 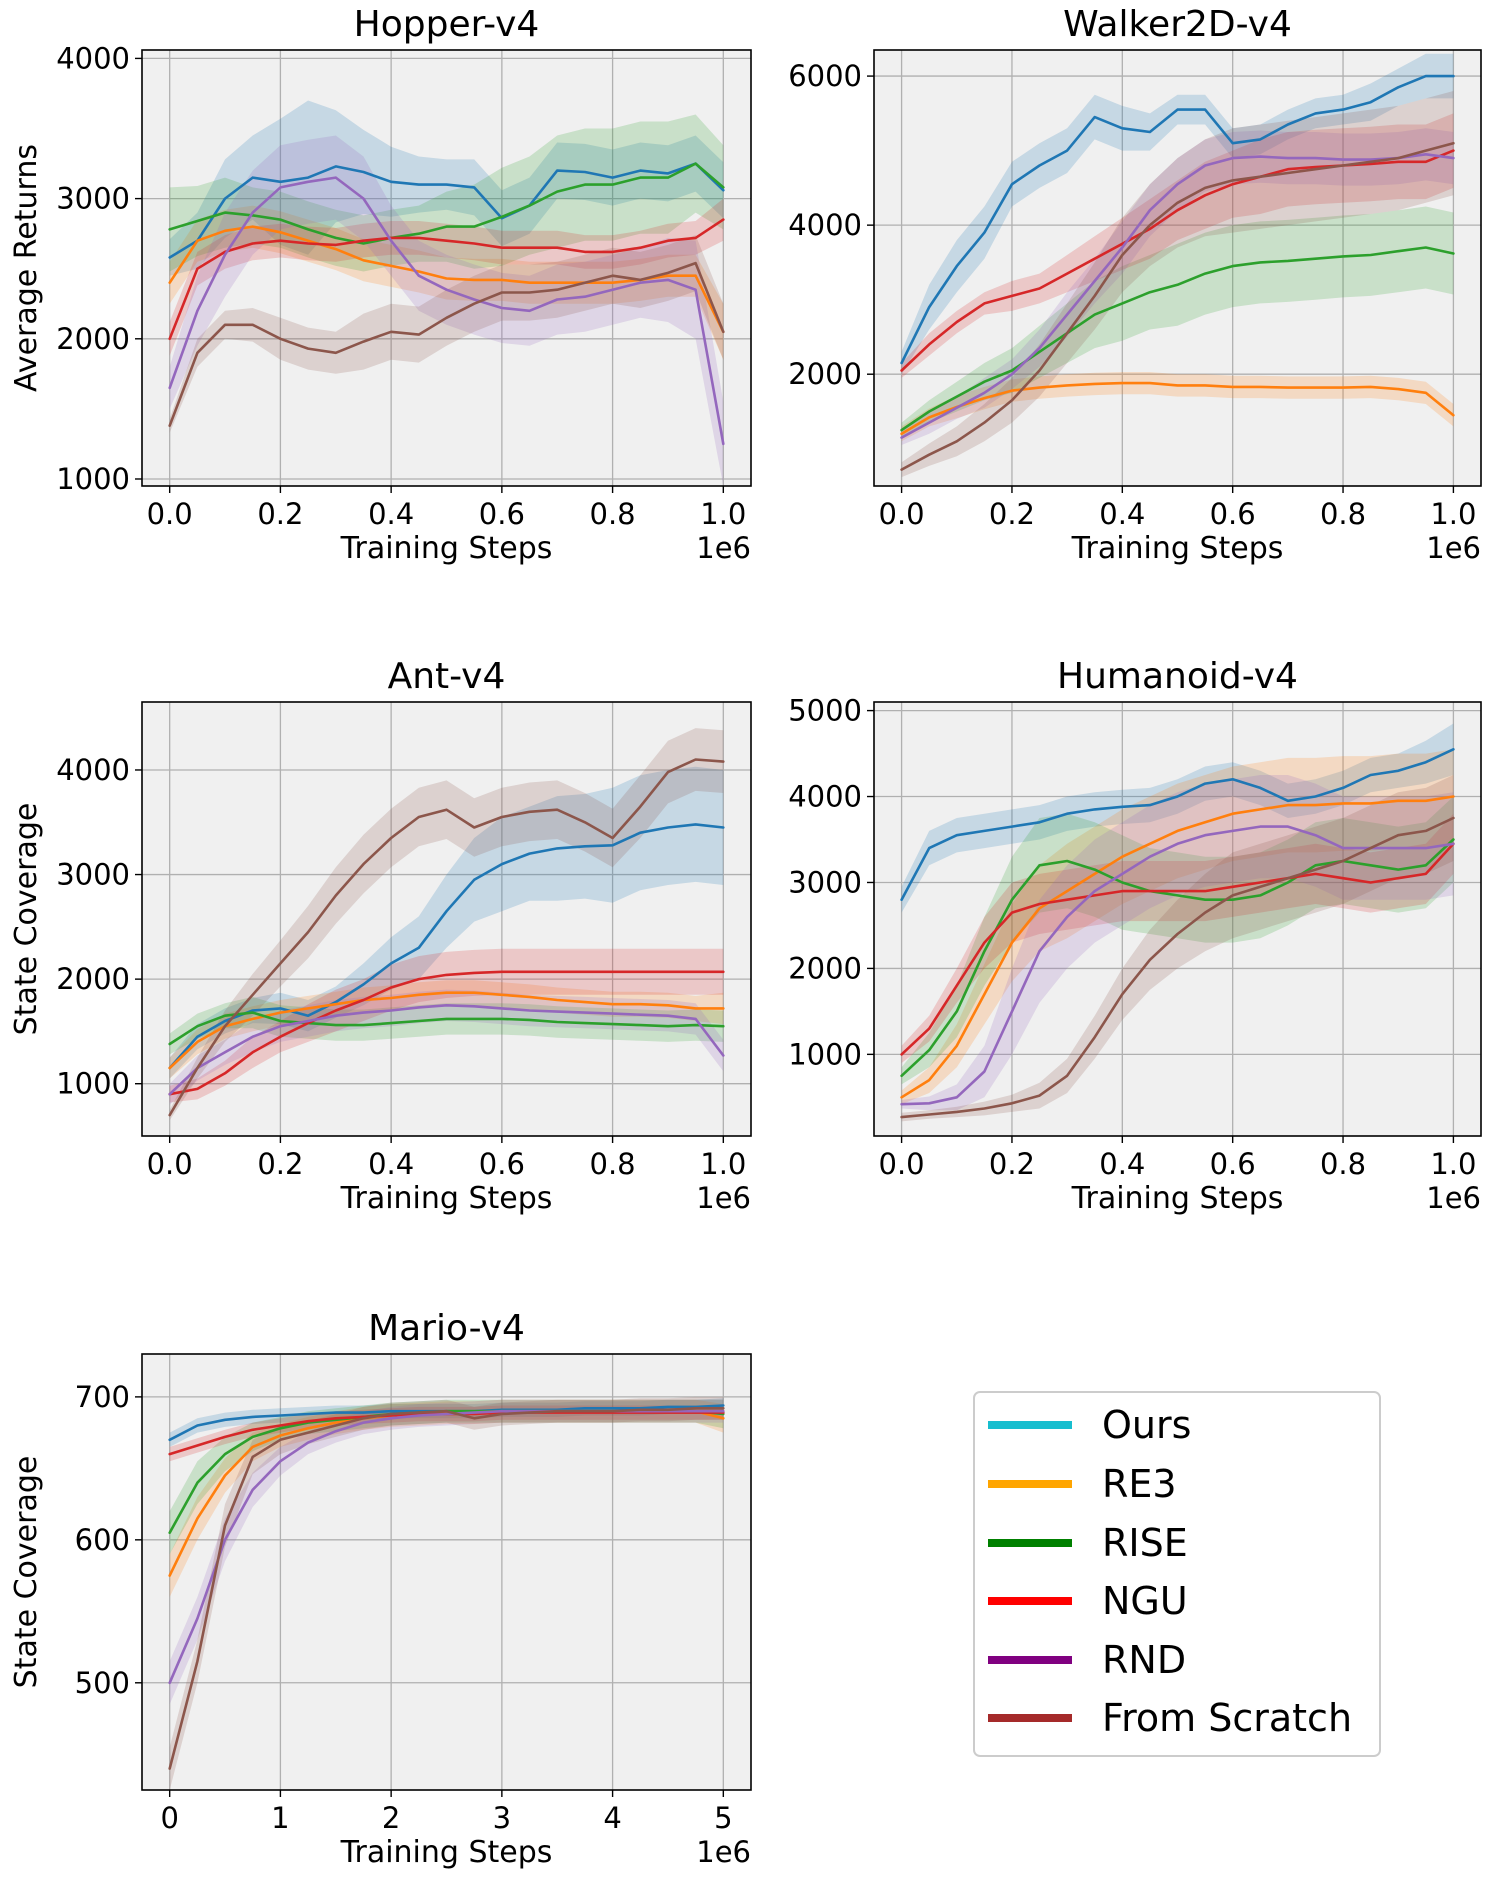 I want to click on legend-entry-ngu: NGU, so click(x=1088, y=1601).